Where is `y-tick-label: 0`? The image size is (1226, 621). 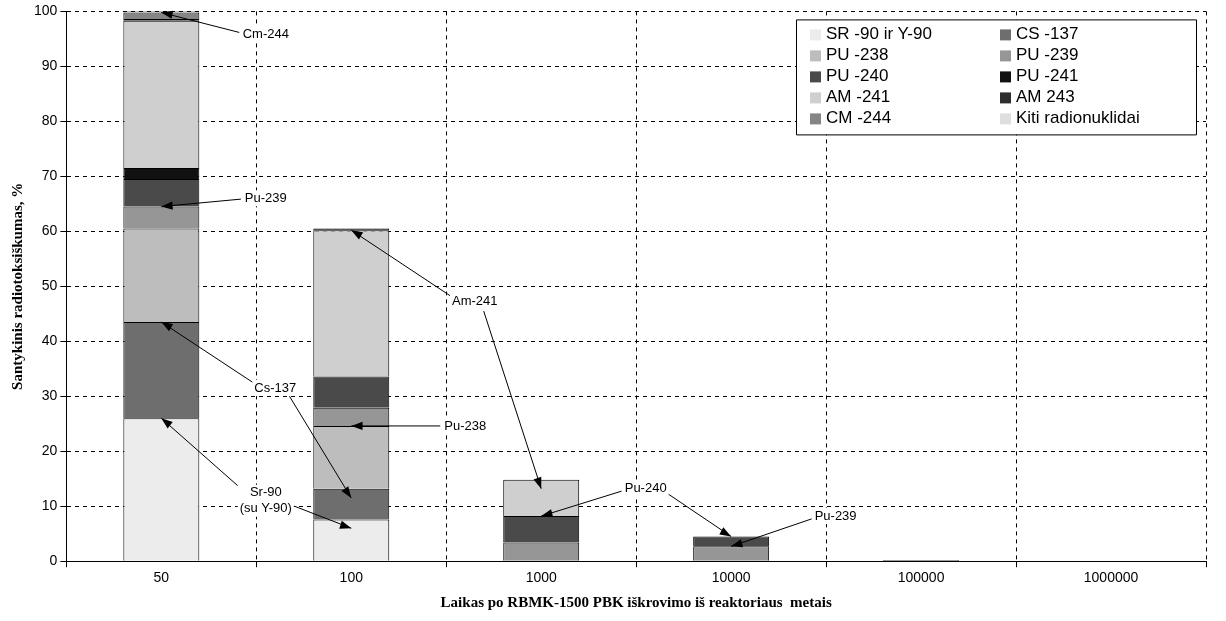 y-tick-label: 0 is located at coordinates (53, 560).